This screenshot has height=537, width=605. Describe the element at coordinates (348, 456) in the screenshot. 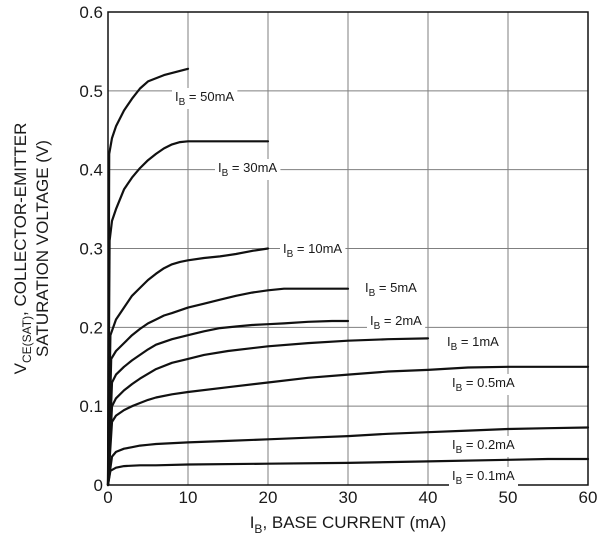

I see `series-line-0p2mA` at that location.